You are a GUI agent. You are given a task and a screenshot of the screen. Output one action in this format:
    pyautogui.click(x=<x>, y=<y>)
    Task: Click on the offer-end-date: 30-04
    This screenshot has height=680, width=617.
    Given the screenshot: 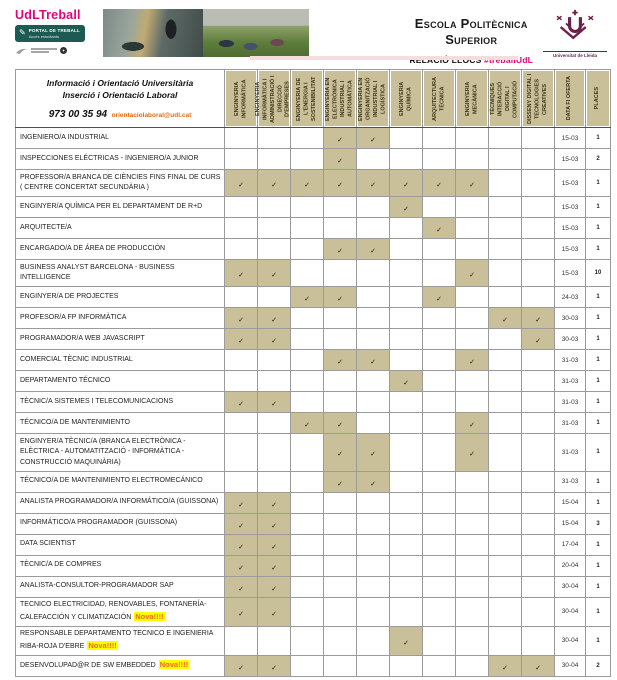 What is the action you would take?
    pyautogui.click(x=570, y=611)
    